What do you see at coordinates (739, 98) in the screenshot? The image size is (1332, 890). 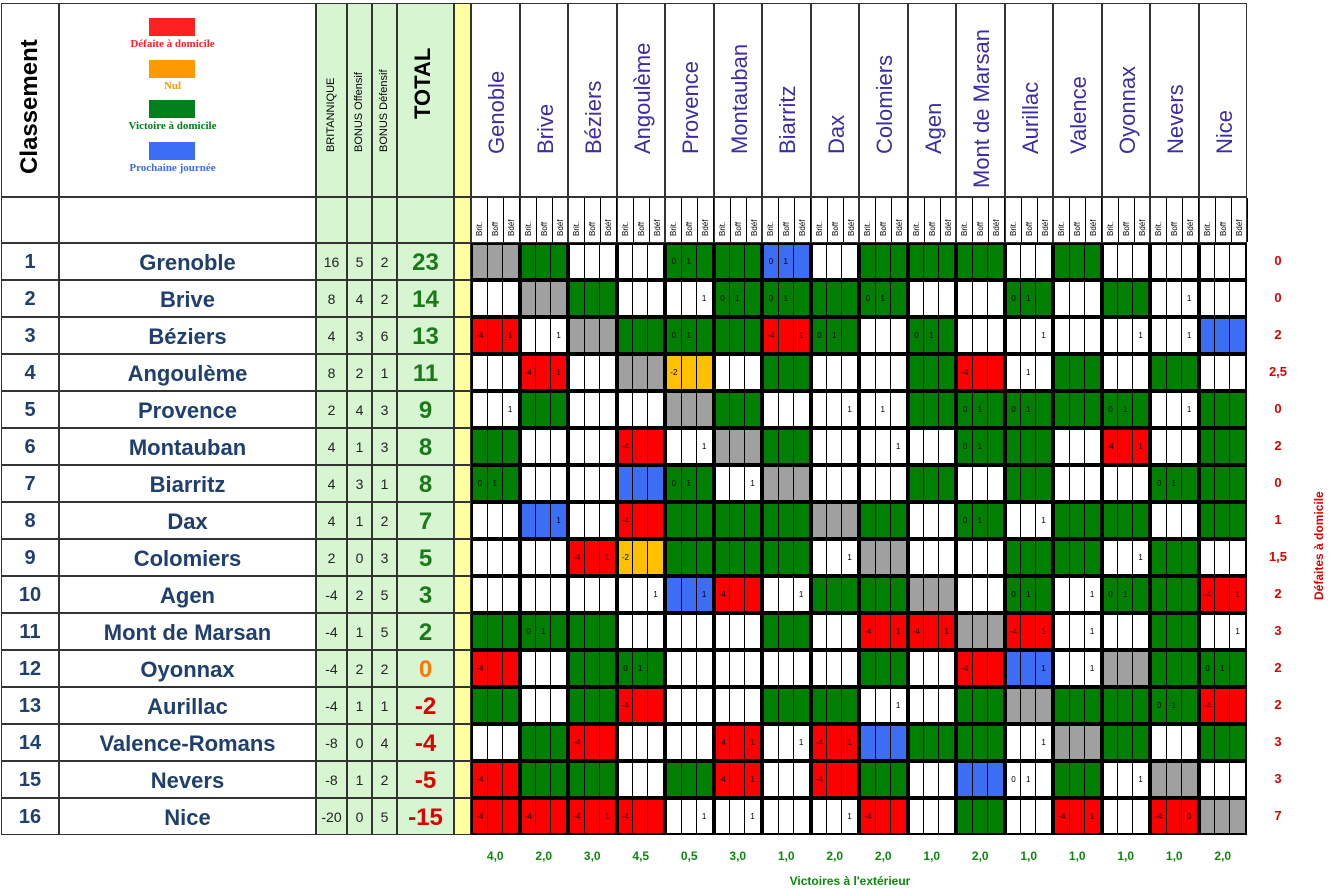 I see `column-header-6: Montauban` at bounding box center [739, 98].